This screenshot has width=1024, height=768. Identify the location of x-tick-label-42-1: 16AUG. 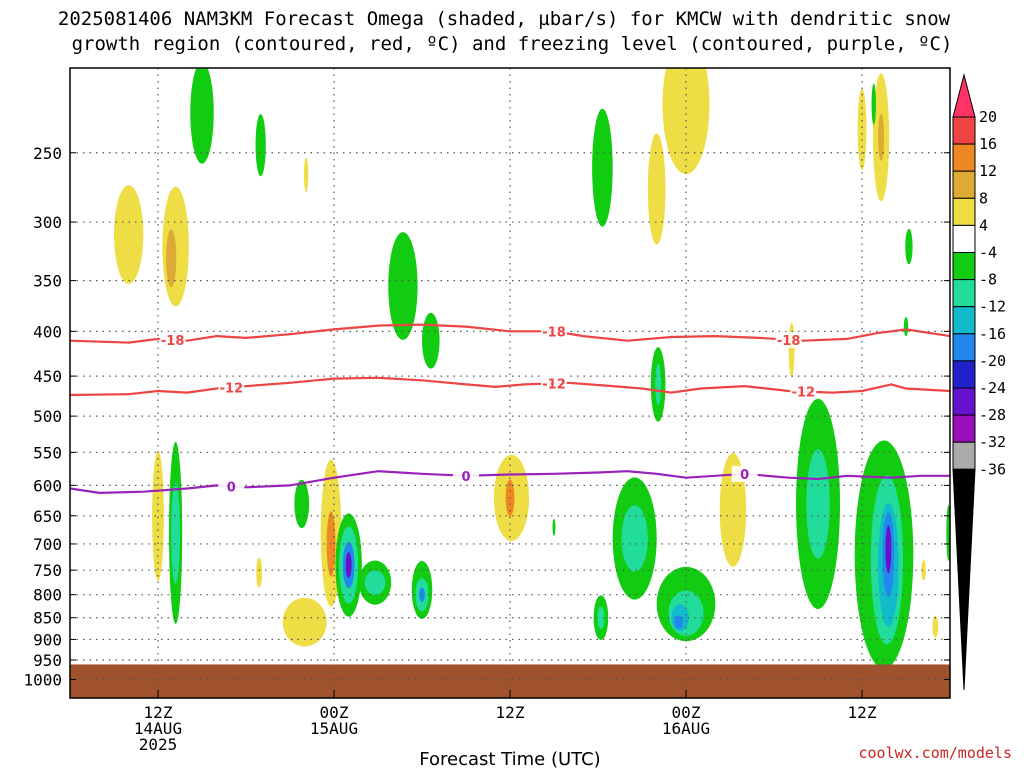
(686, 728).